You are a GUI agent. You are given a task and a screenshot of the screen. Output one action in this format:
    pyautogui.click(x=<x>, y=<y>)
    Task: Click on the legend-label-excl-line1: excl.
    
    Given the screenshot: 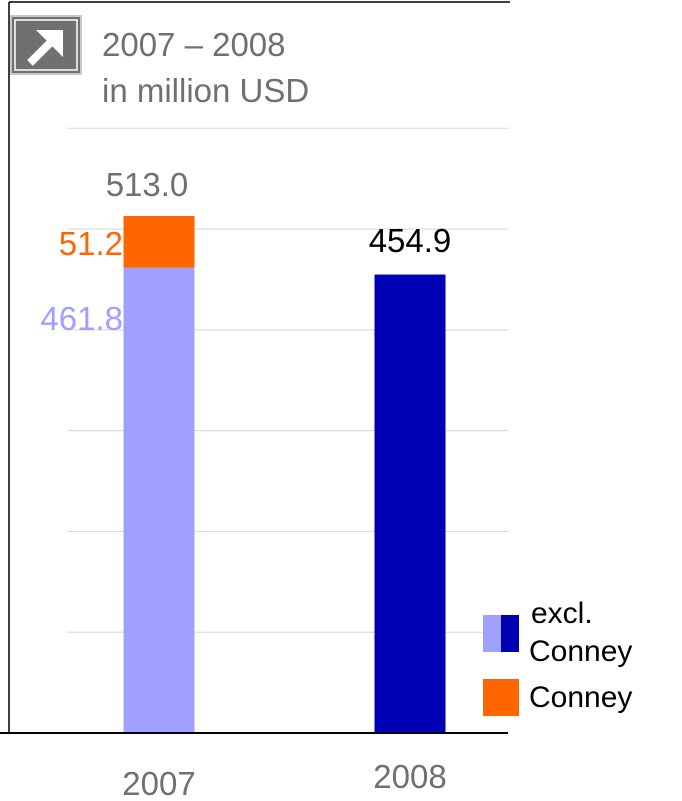 What is the action you would take?
    pyautogui.click(x=562, y=613)
    